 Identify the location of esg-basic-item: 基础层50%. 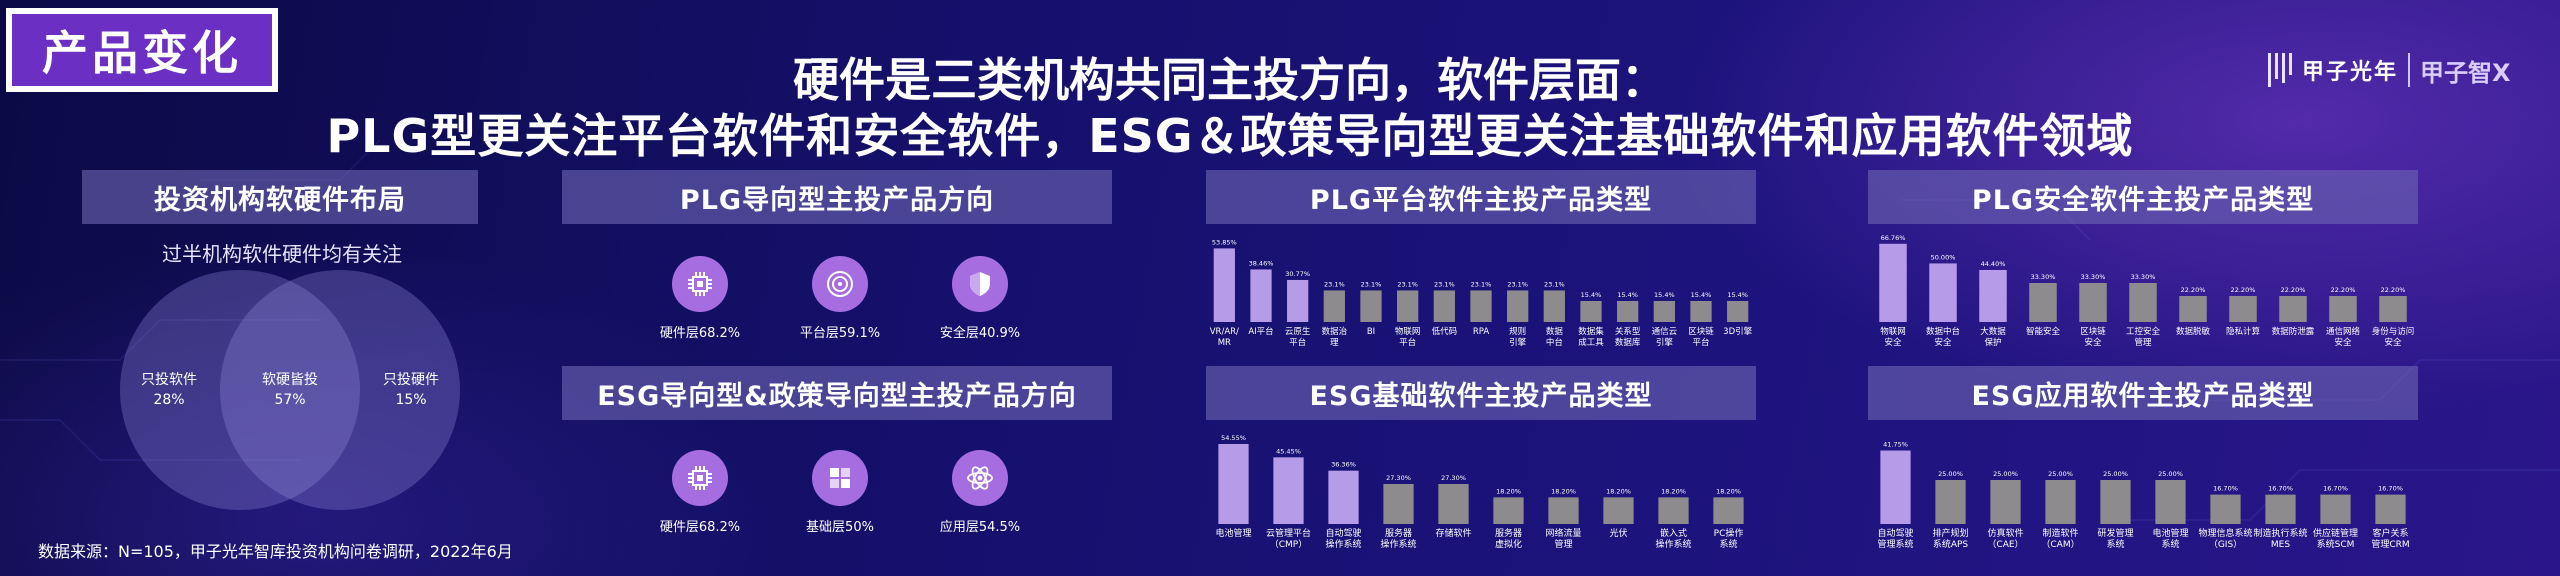
(840, 492).